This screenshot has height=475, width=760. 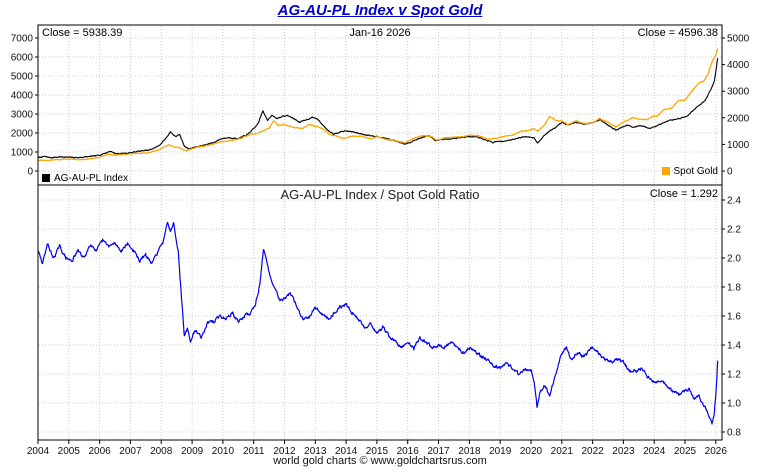 I want to click on svg-text: 2025, so click(x=685, y=451).